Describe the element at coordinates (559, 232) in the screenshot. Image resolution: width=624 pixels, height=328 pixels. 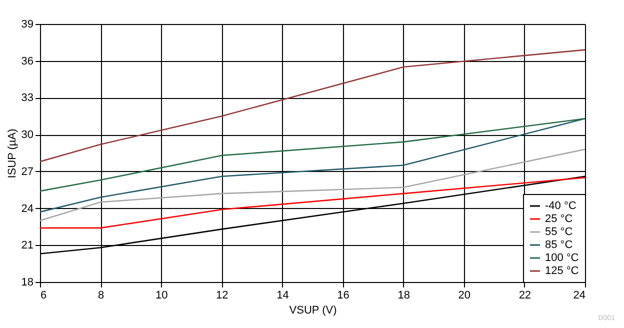
I see `legend-label: 55 °C` at that location.